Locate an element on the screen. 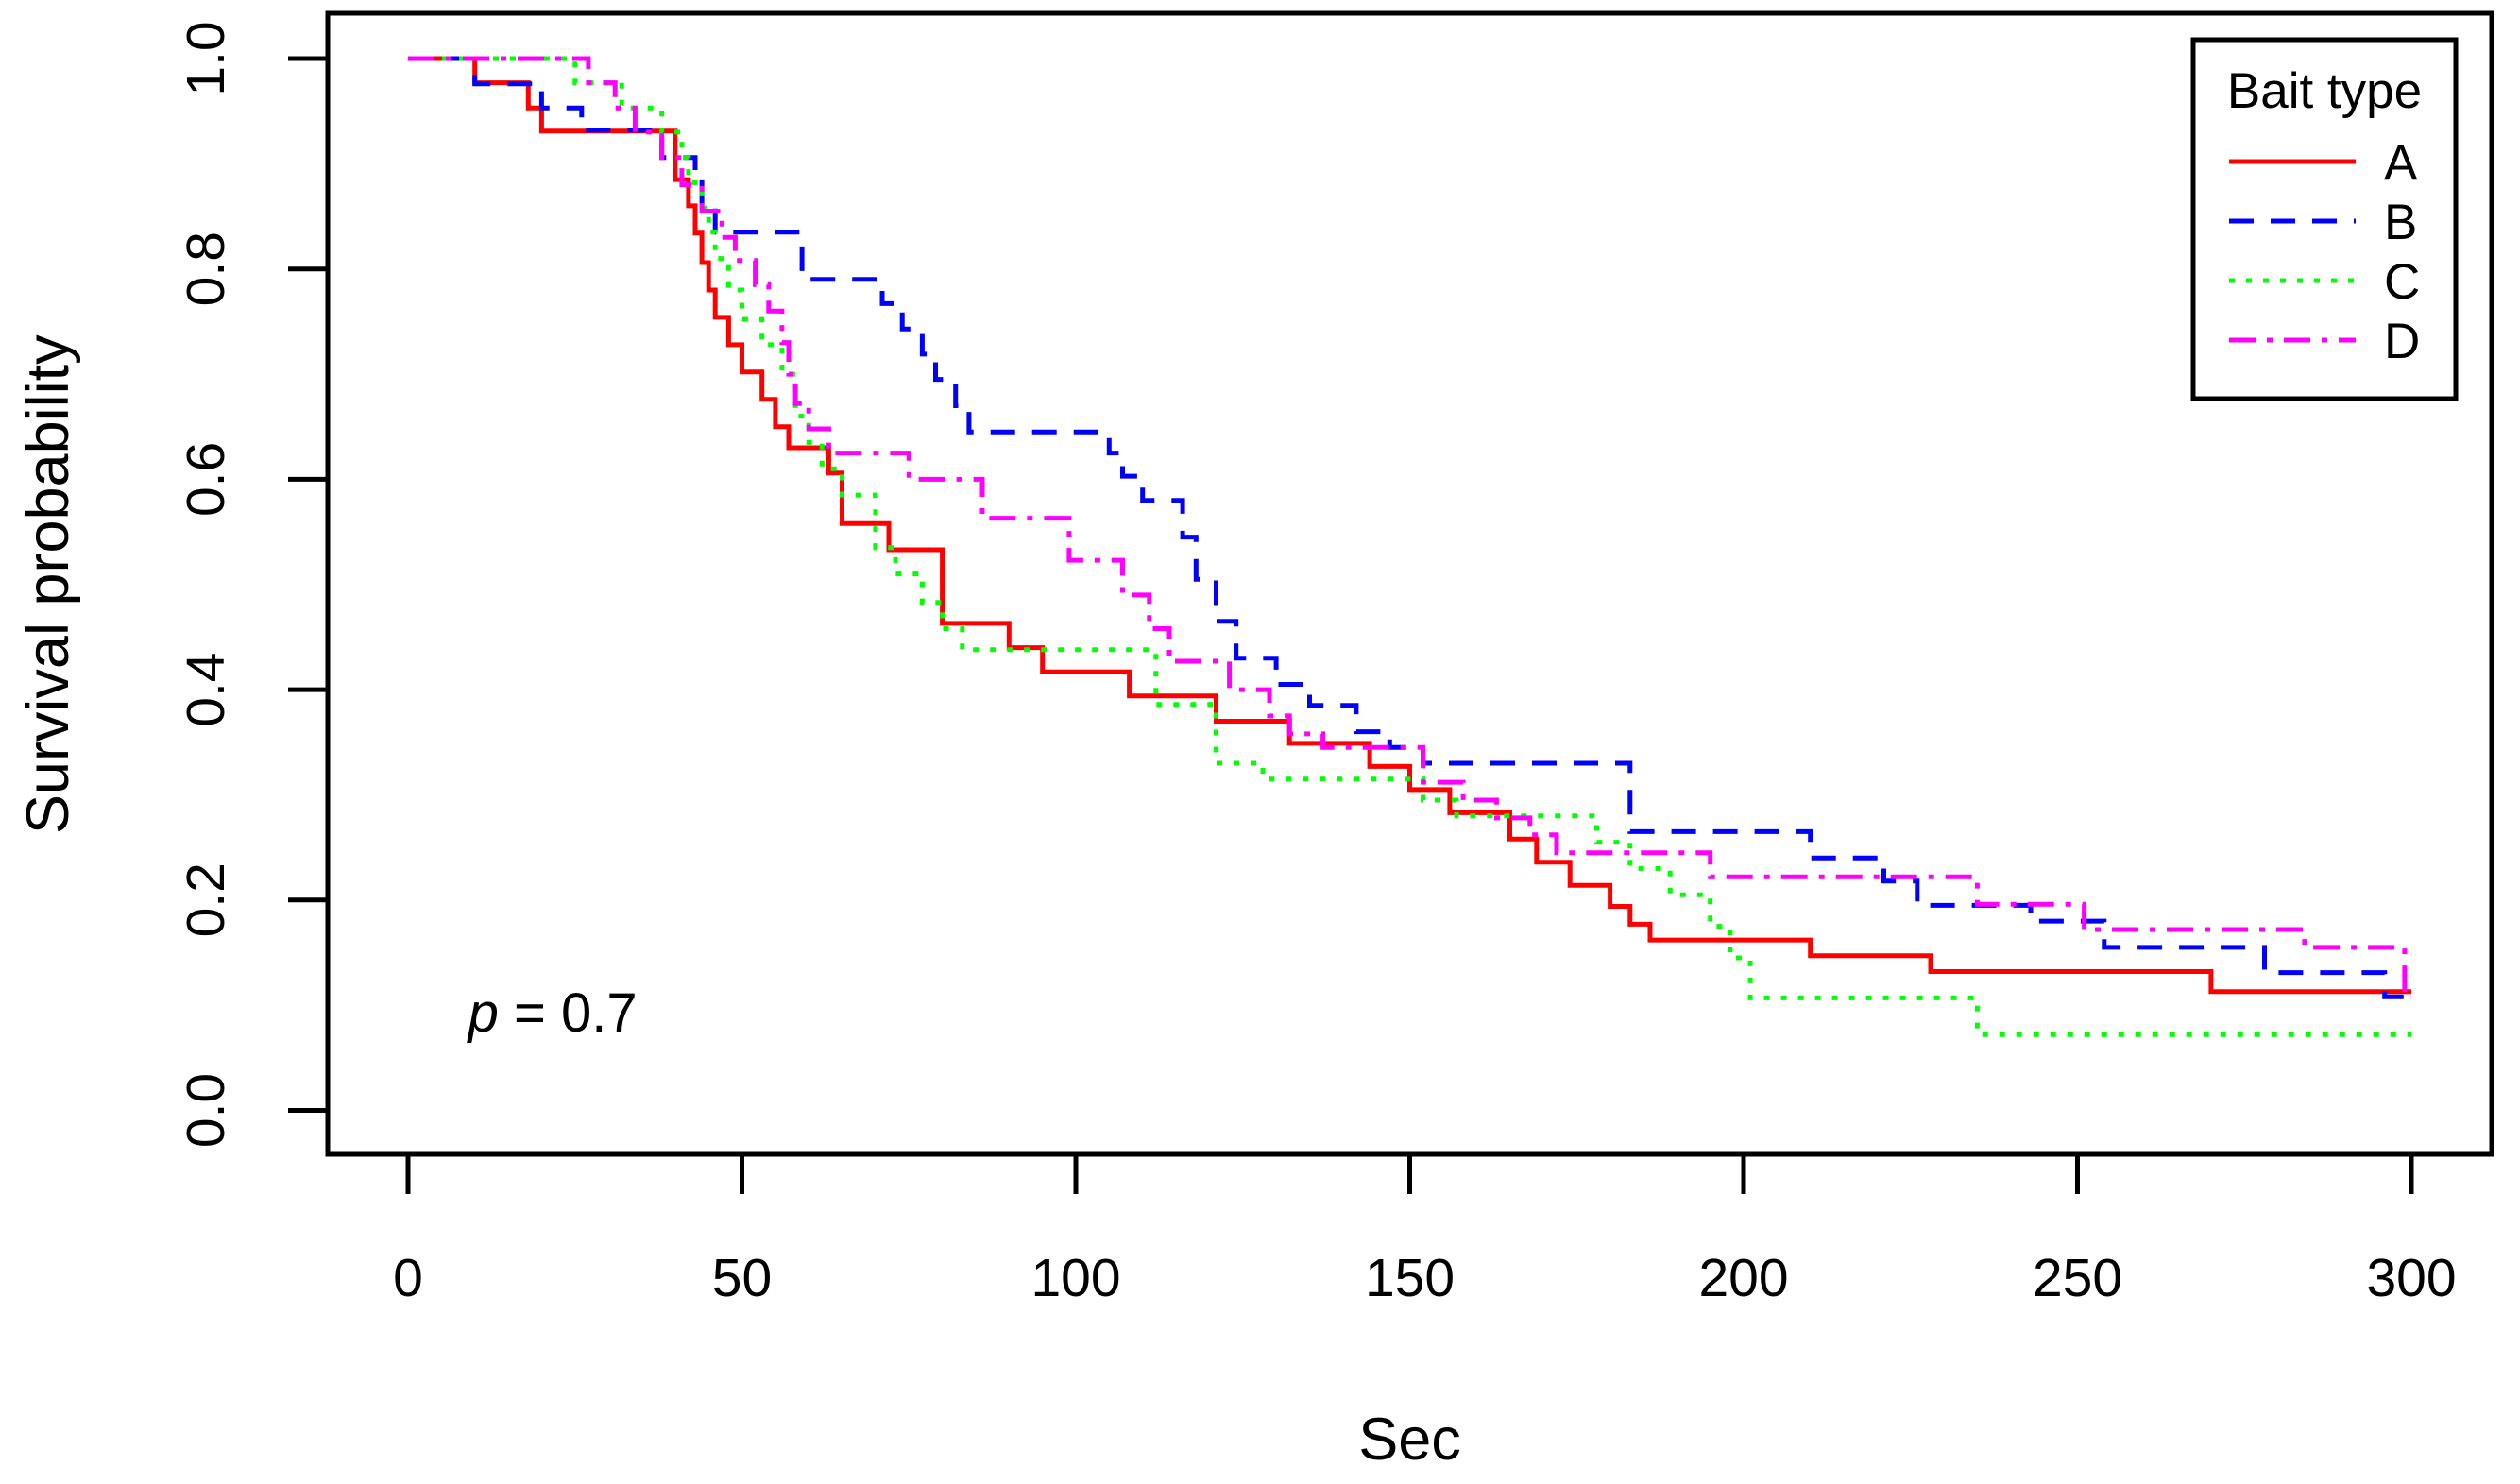 This screenshot has width=2520, height=1484. y-axis-tick-label: 1.0 is located at coordinates (206, 58).